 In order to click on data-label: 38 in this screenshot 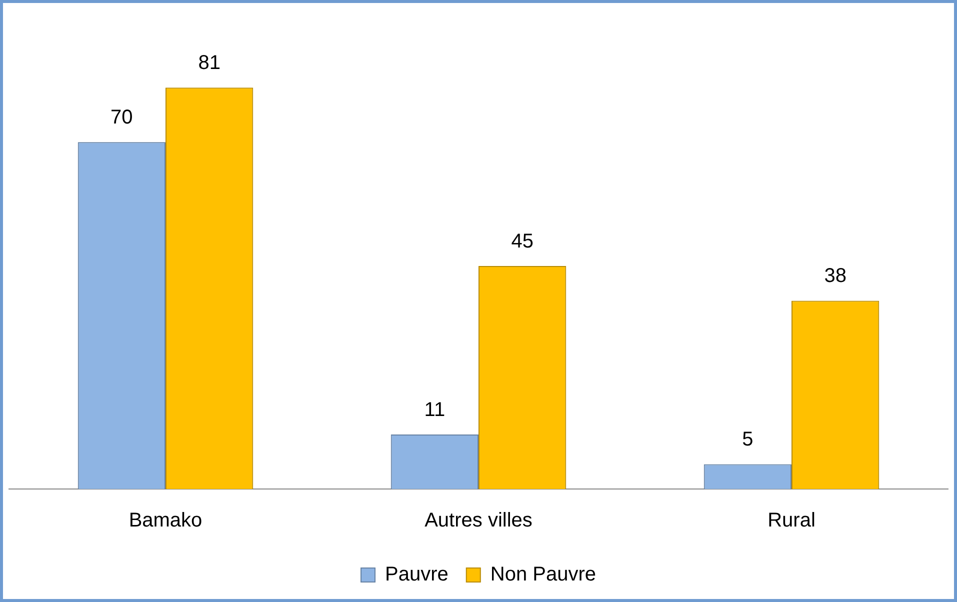, I will do `click(835, 276)`.